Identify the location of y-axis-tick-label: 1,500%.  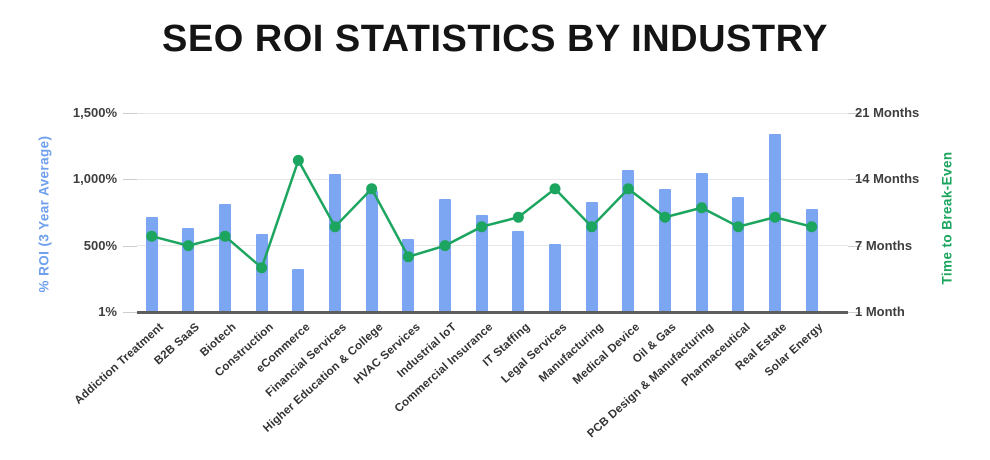
(94, 112).